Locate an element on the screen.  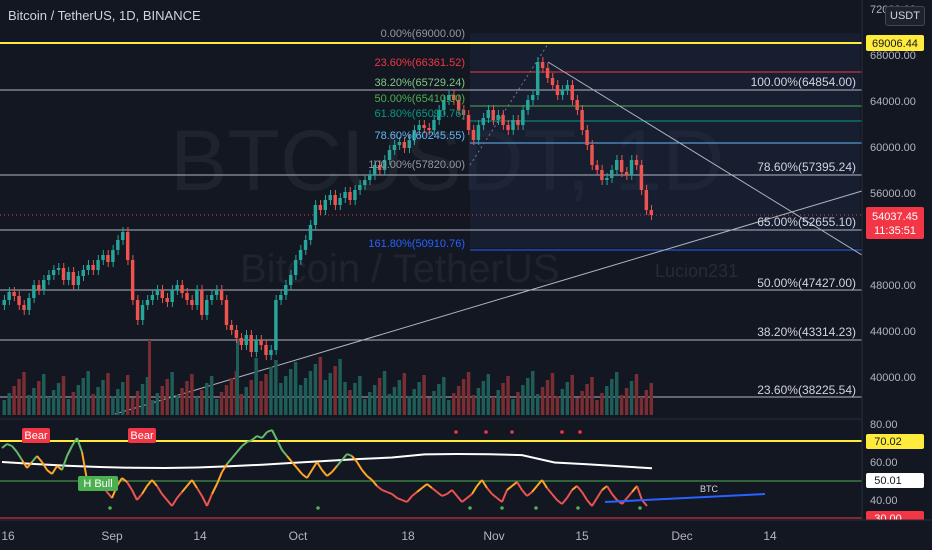
fib-right-label: 23.60%(38225.54) is located at coordinates (806, 390).